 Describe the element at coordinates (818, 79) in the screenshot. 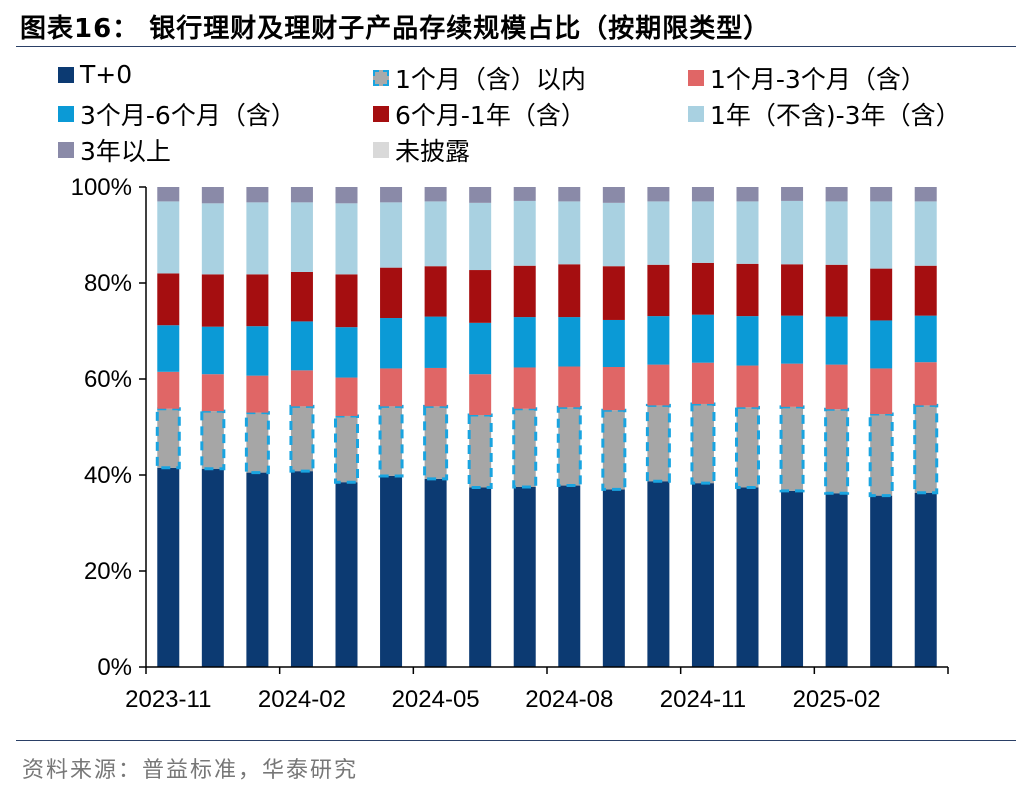

I see `legend-label: 1个月-3个月（含）` at that location.